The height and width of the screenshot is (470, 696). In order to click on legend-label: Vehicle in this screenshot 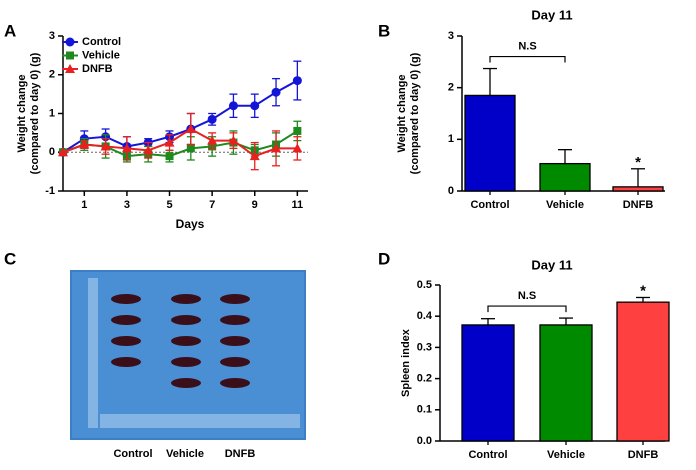, I will do `click(101, 55)`.